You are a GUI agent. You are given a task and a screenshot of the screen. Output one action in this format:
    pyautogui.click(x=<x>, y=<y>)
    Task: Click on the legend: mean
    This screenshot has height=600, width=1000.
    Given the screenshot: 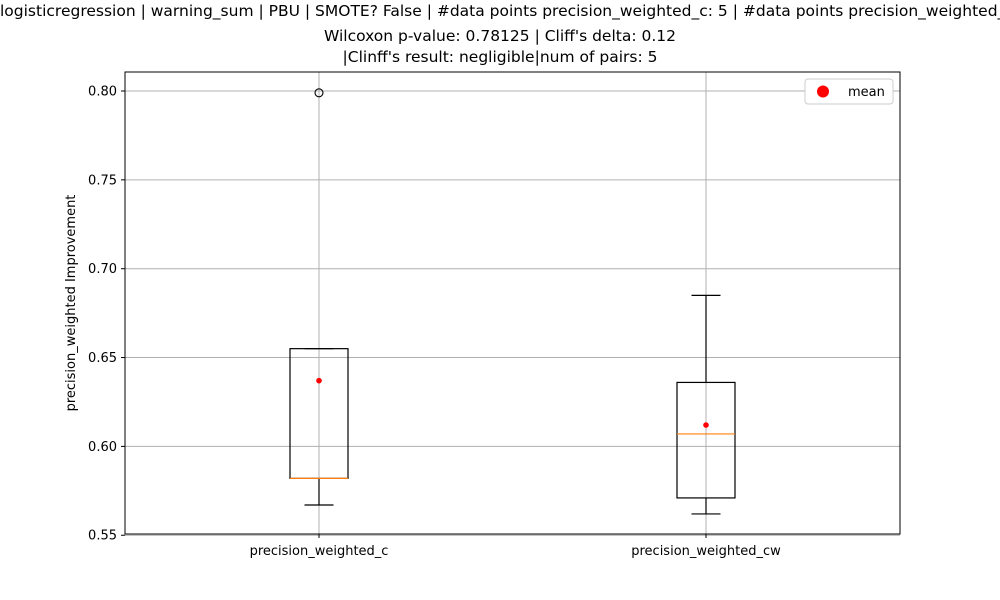 What is the action you would take?
    pyautogui.click(x=849, y=91)
    